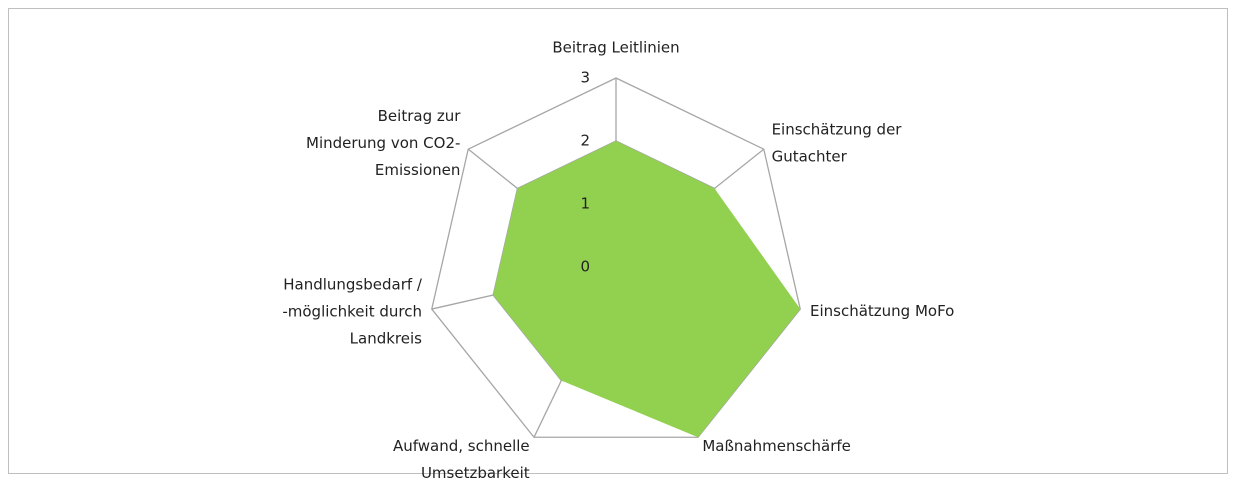  What do you see at coordinates (615, 48) in the screenshot?
I see `category-label: Beitrag Leitlinien` at bounding box center [615, 48].